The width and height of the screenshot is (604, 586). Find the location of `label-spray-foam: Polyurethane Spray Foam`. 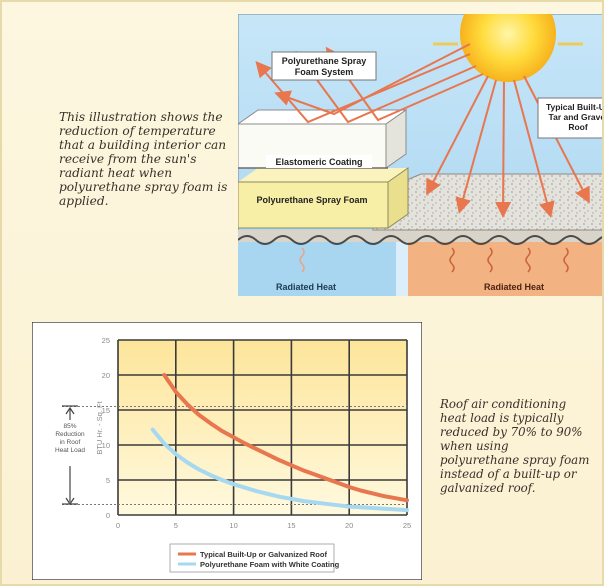

label-spray-foam: Polyurethane Spray Foam is located at coordinates (311, 200).